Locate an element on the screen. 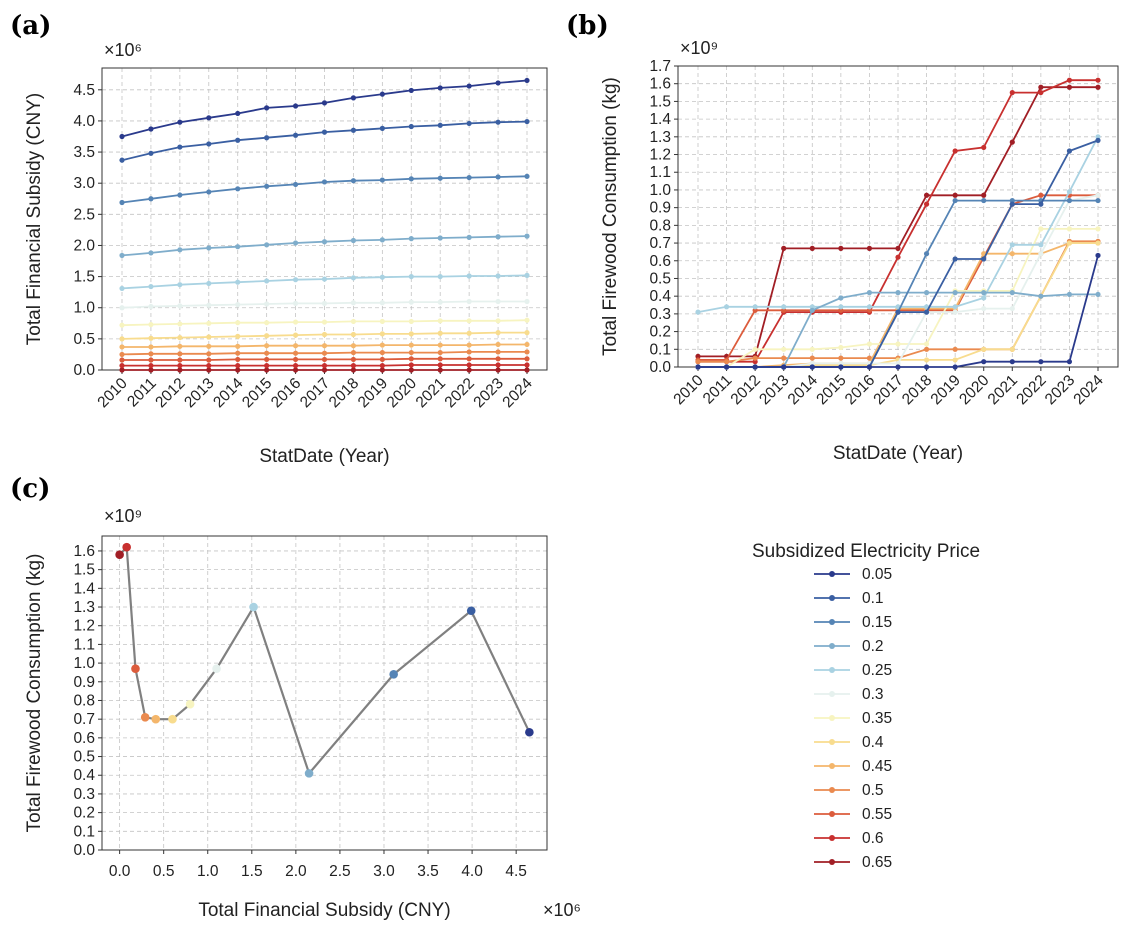  chart-c-xtick-label: 4.5 is located at coordinates (516, 871).